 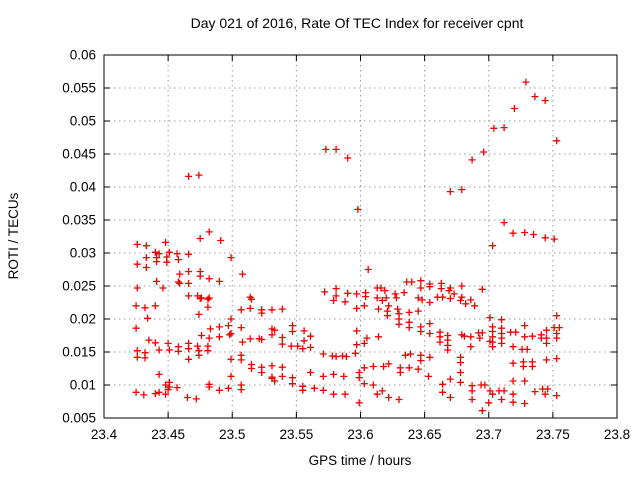 What do you see at coordinates (79, 418) in the screenshot?
I see `y-tick-label: 0.005` at bounding box center [79, 418].